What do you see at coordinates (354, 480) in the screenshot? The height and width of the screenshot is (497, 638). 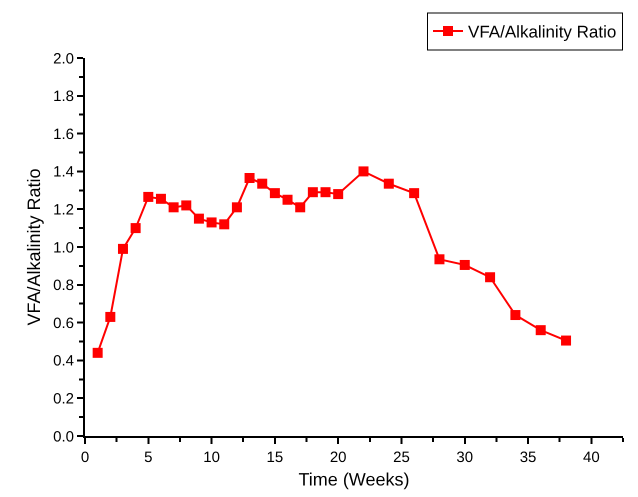 I see `x-axis-title: Time (Weeks)` at bounding box center [354, 480].